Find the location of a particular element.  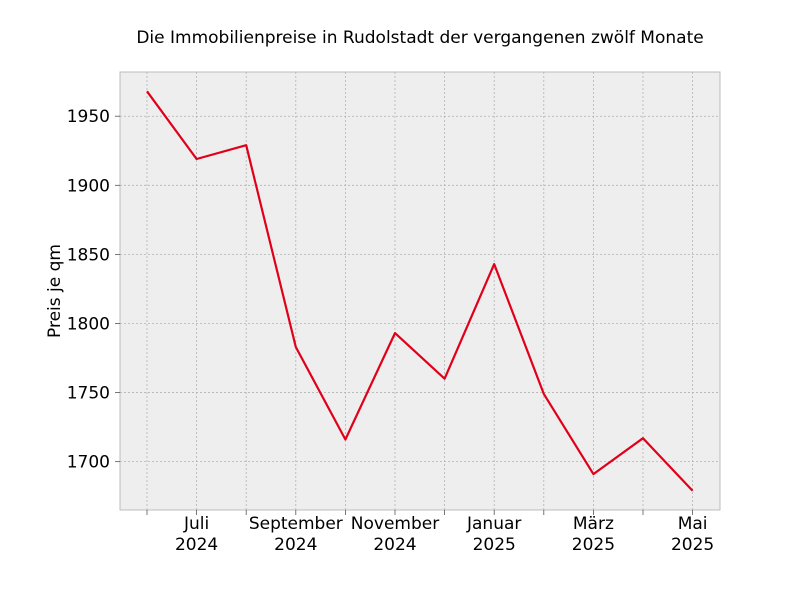

y-axis-label: Preis je qm is located at coordinates (55, 291).